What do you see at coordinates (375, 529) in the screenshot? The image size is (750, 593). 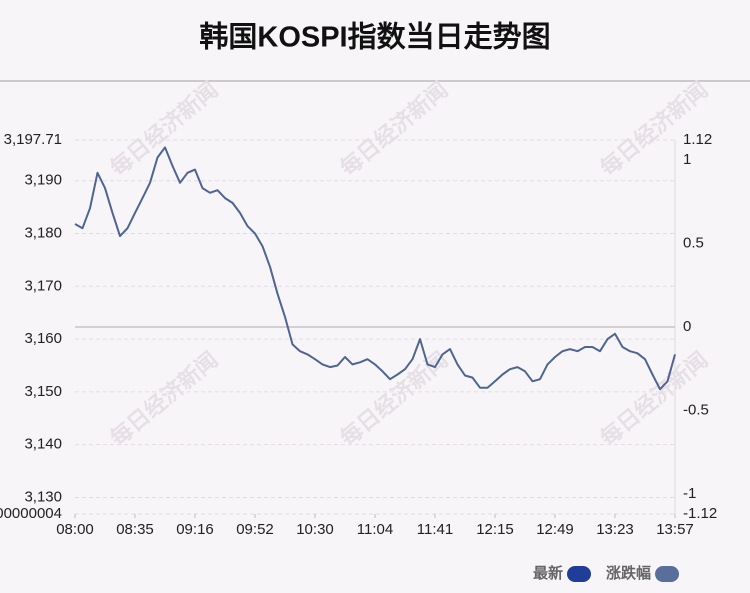 I see `x-tick-label: 11:04` at bounding box center [375, 529].